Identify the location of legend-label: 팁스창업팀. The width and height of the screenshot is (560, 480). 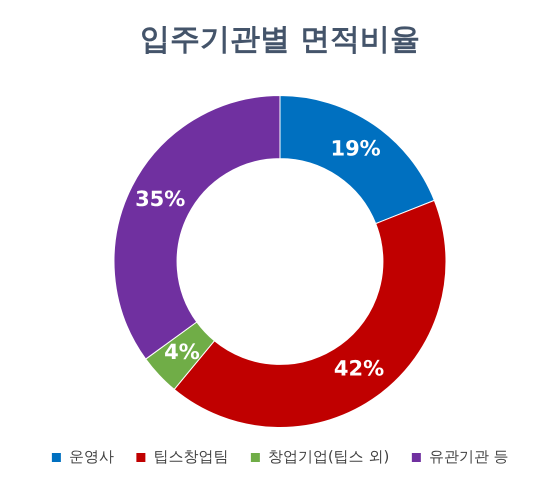
(190, 456).